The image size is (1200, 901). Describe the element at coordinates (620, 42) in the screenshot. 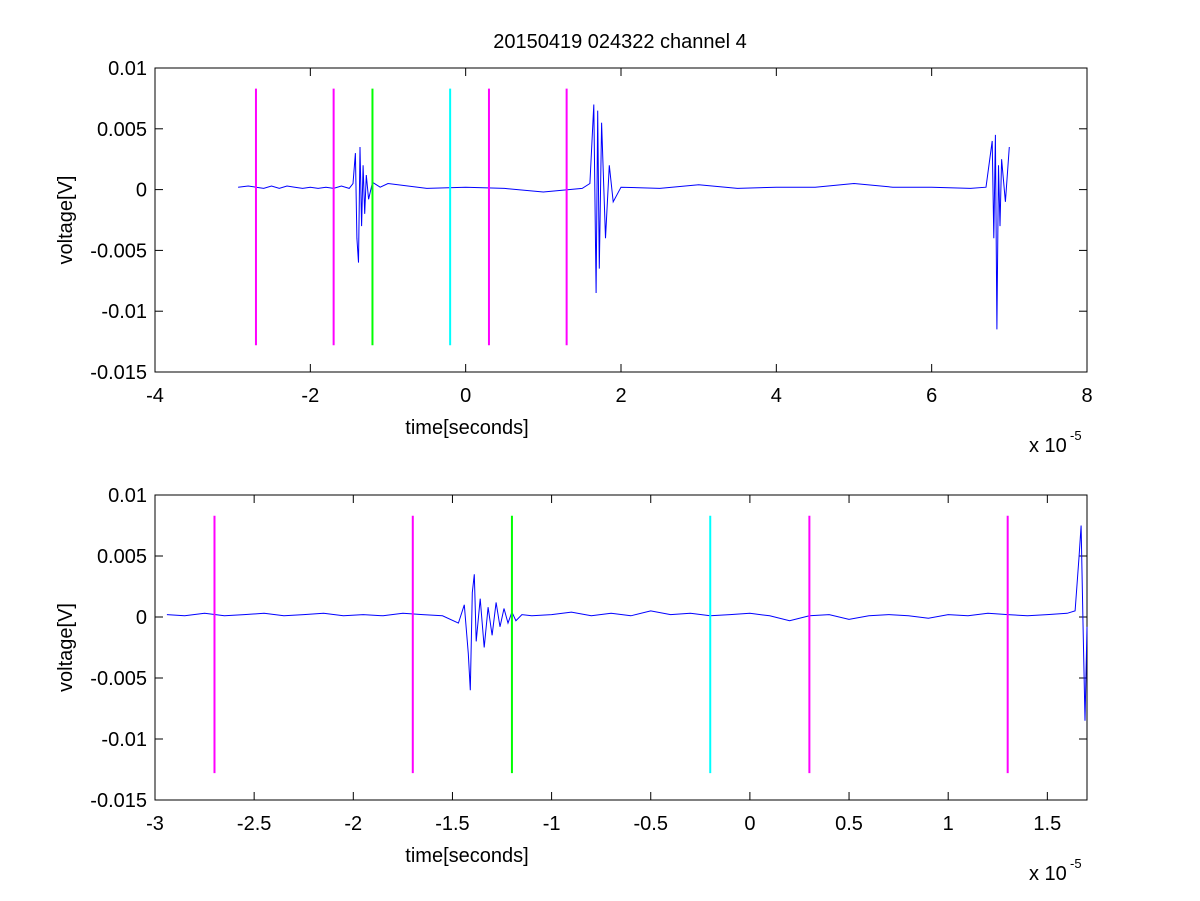

I see `chart-title: 20150419 024322 channel 4` at that location.